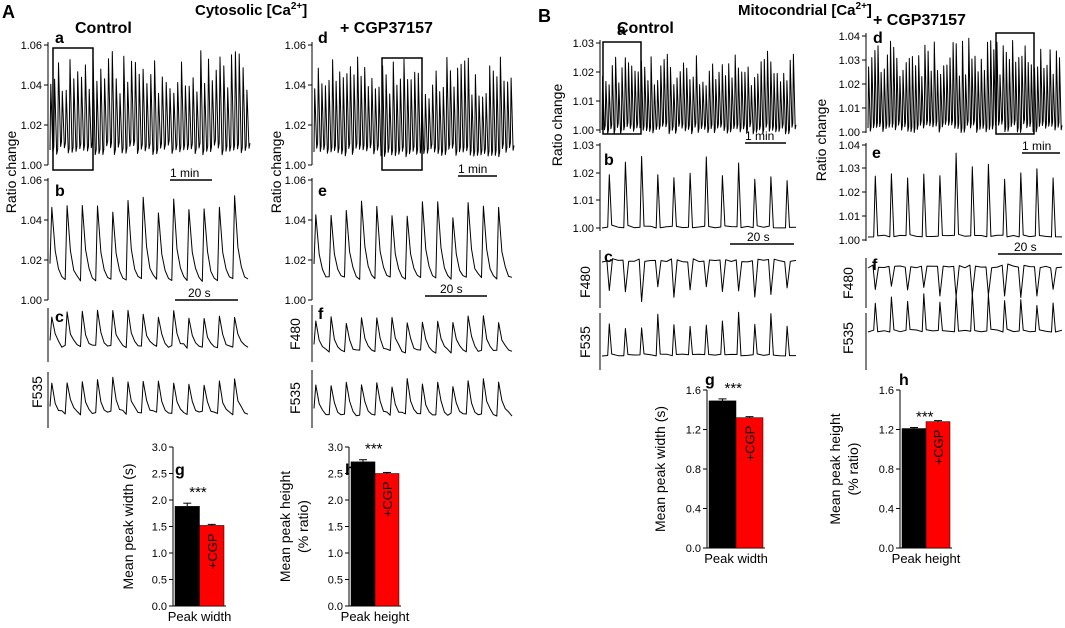  Describe the element at coordinates (150, 103) in the screenshot. I see `cytosolic-control-long-trace` at that location.